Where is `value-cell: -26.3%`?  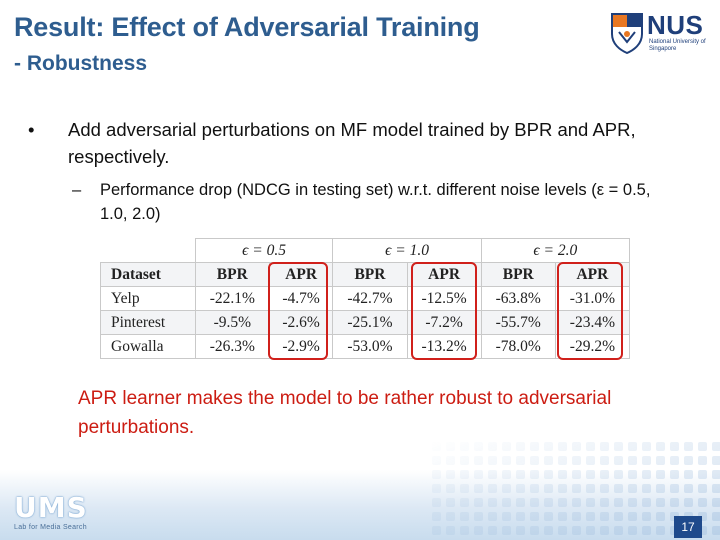
value-cell: -26.3% is located at coordinates (232, 346).